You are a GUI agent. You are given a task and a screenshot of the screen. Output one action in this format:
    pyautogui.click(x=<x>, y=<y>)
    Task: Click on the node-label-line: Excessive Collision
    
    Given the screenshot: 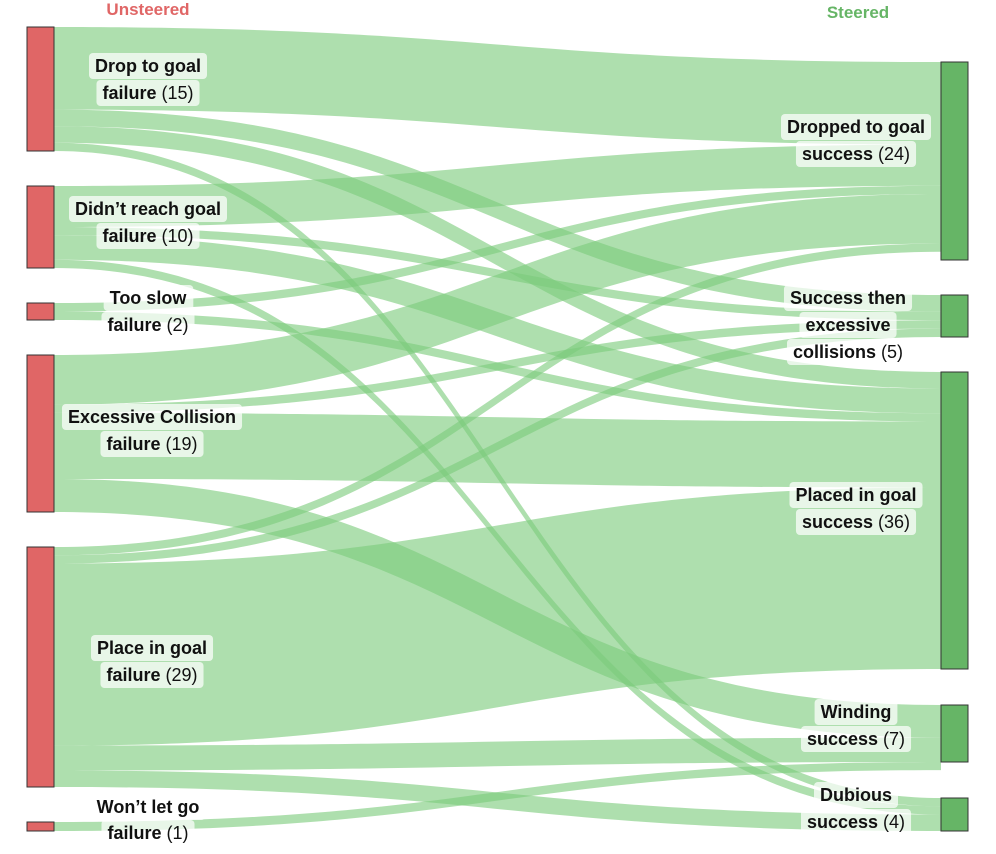 What is the action you would take?
    pyautogui.click(x=152, y=417)
    